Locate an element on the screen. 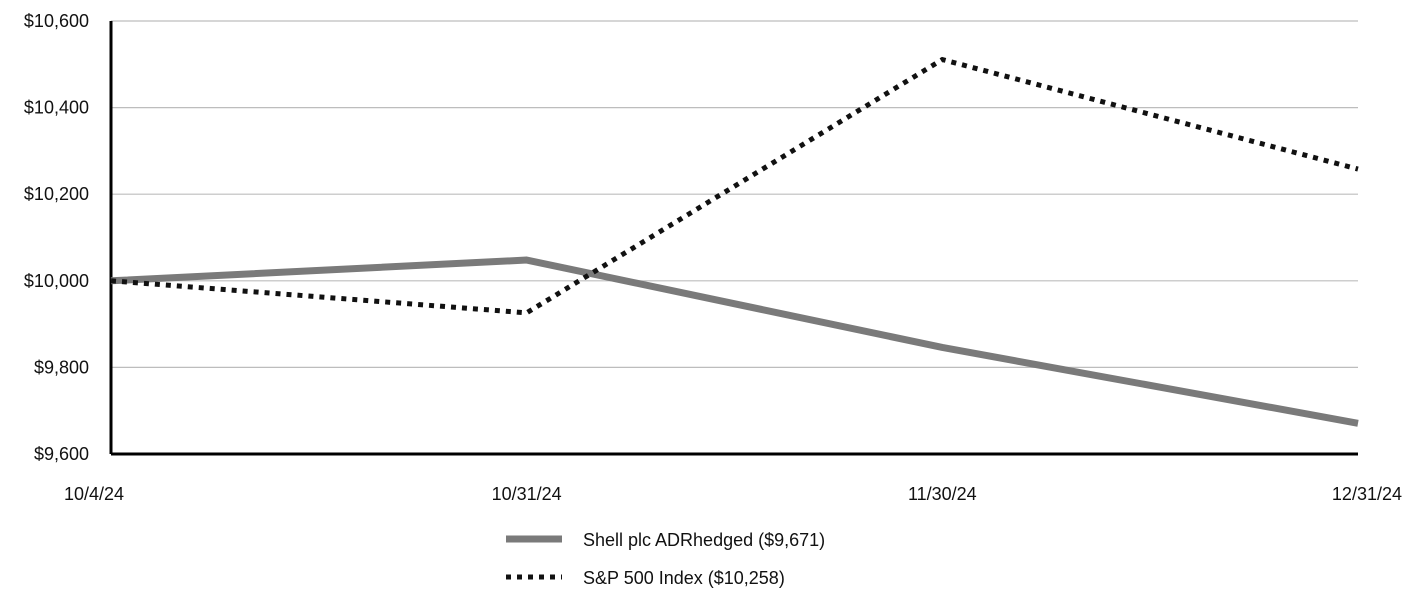  x-tick-label: 12/31/24 is located at coordinates (1367, 494).